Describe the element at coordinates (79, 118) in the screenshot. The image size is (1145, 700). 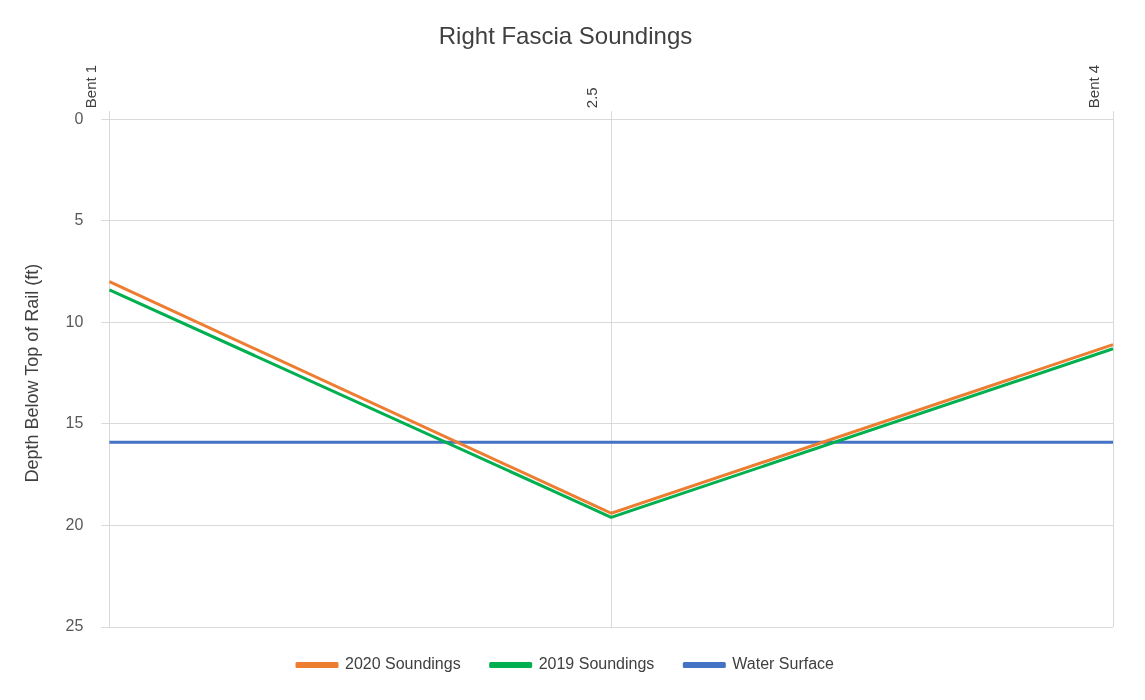
I see `y-tick-label: 0` at that location.